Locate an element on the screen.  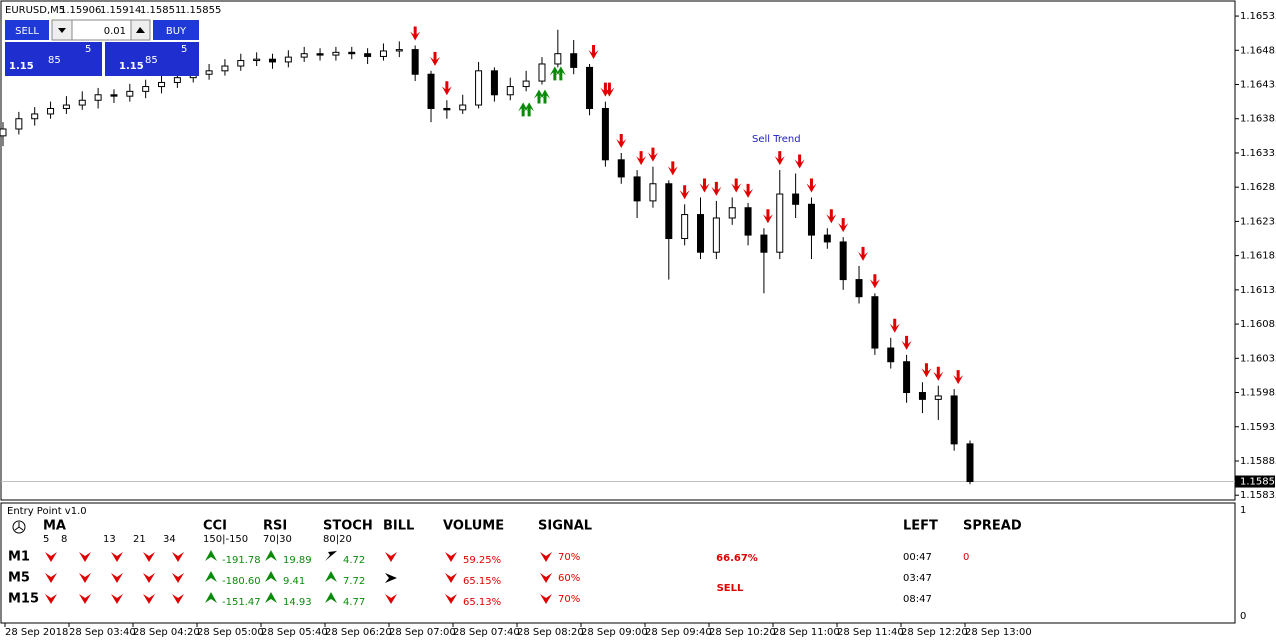
x-tick-label: 28 Sep 04:20 is located at coordinates (166, 632).